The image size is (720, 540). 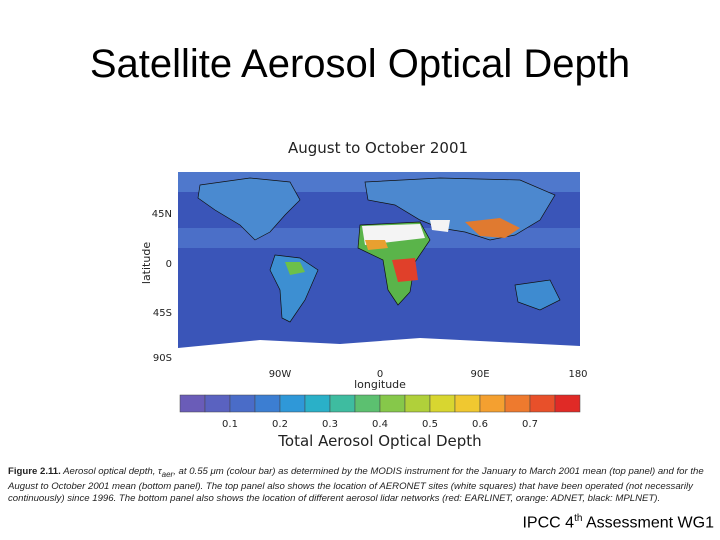 I want to click on colorbar-tick-label: 0.3, so click(x=330, y=424).